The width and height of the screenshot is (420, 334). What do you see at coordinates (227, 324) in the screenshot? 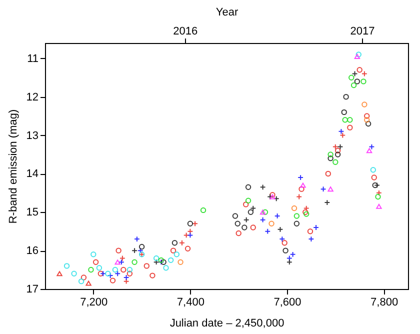
I see `x-axis-title: Julian date – 2,450,000` at bounding box center [227, 324].